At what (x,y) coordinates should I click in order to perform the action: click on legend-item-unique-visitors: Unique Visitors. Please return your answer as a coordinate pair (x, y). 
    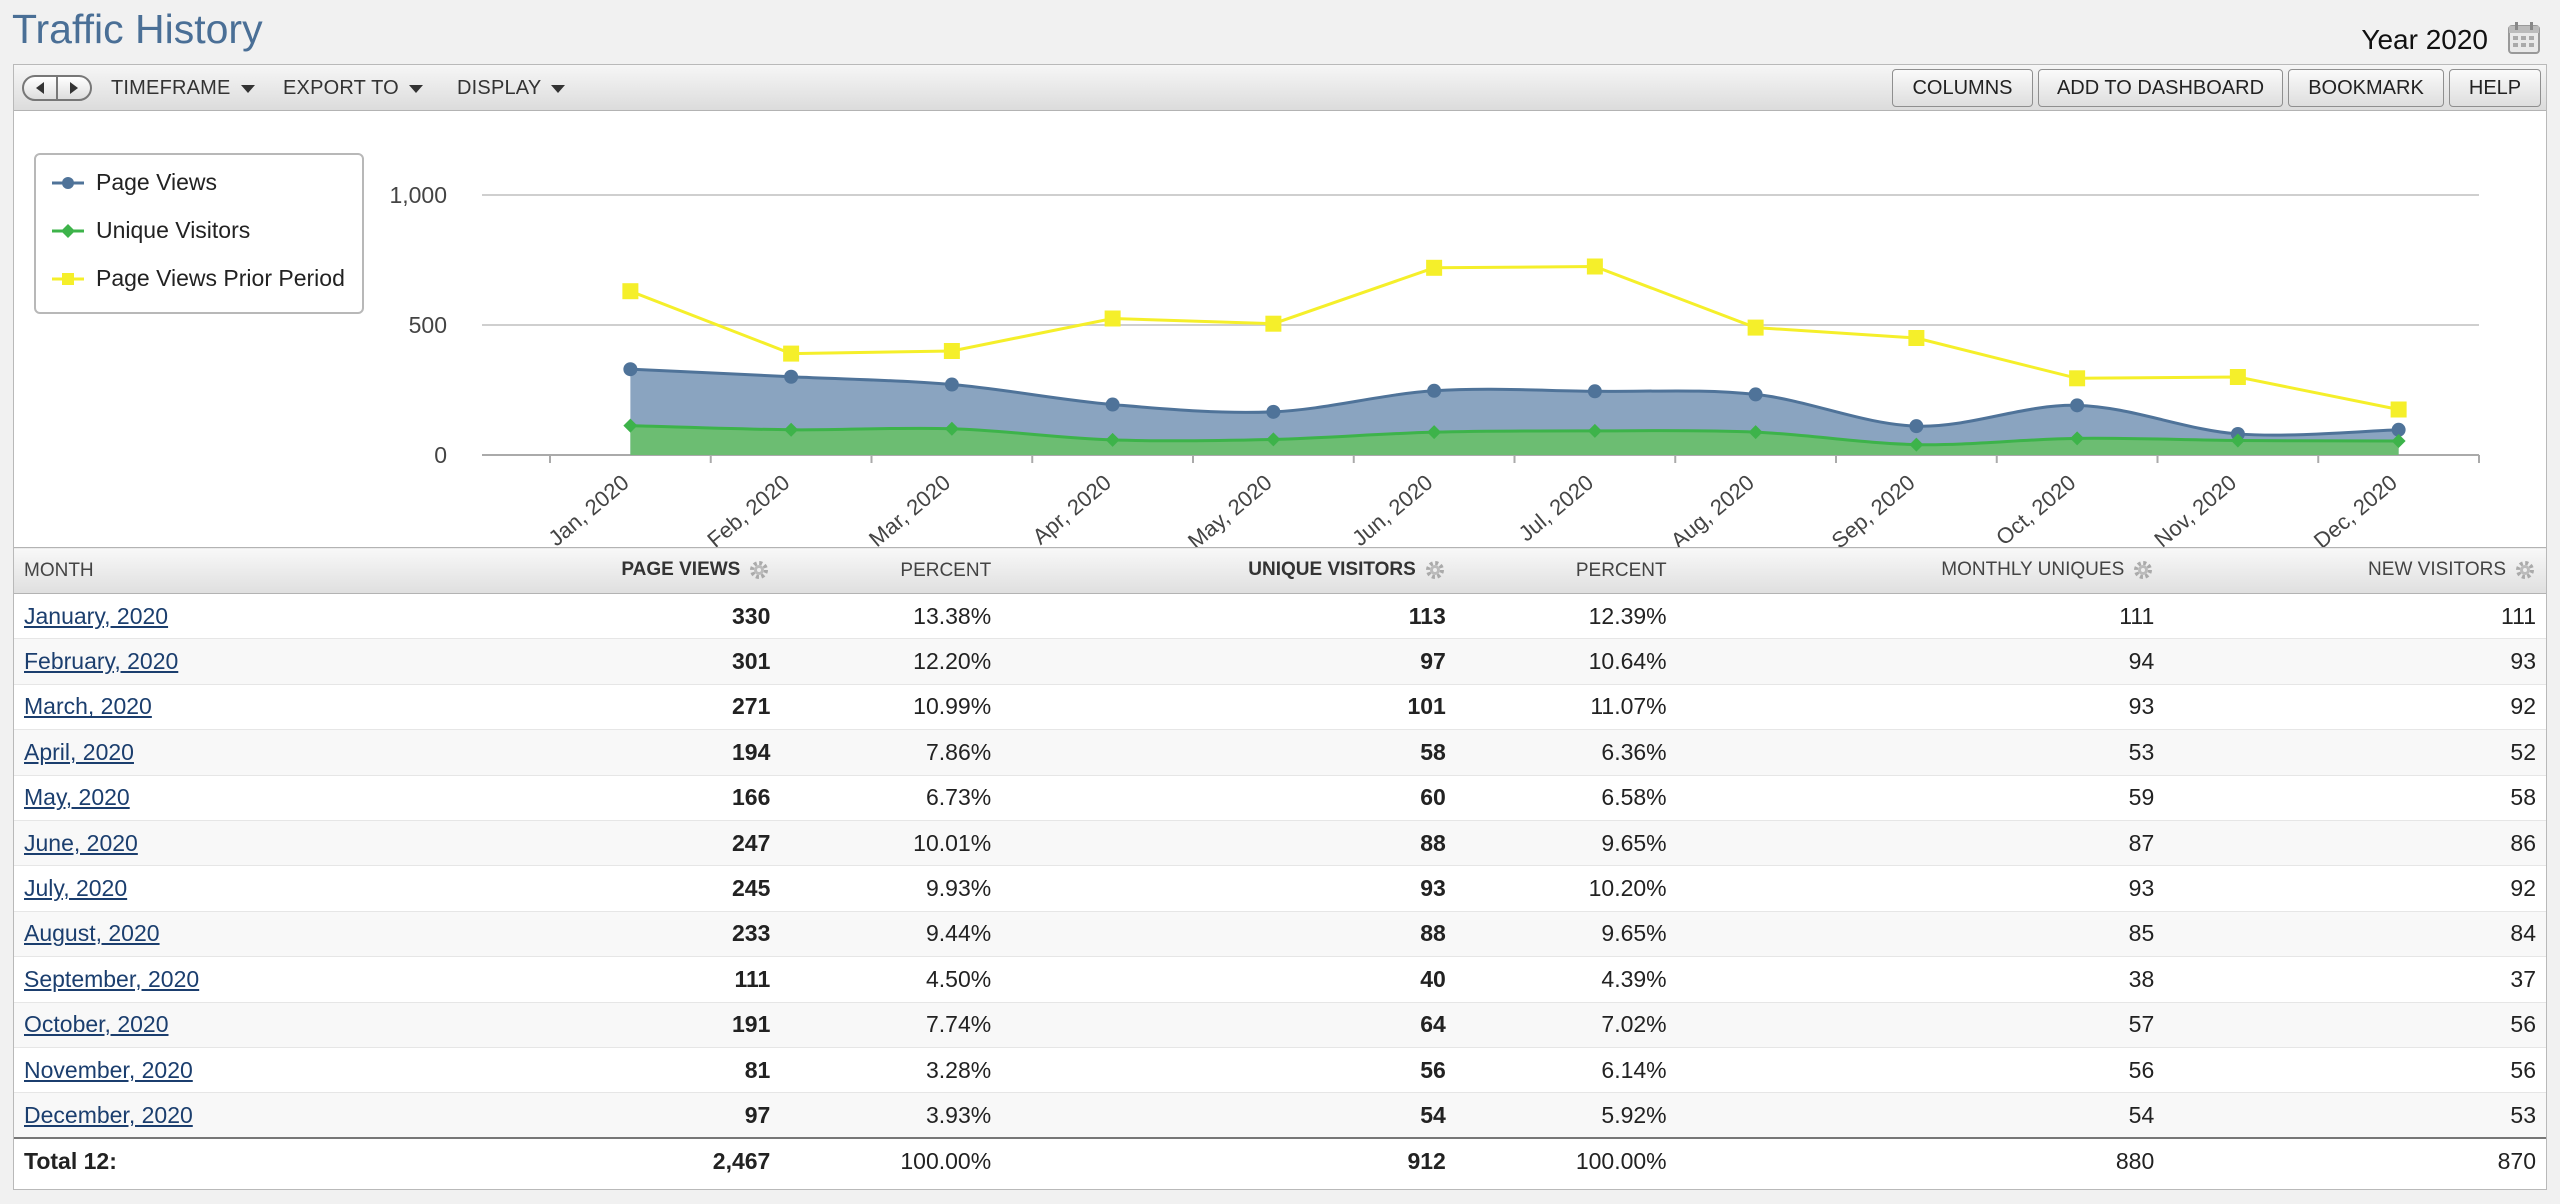
    Looking at the image, I should click on (150, 230).